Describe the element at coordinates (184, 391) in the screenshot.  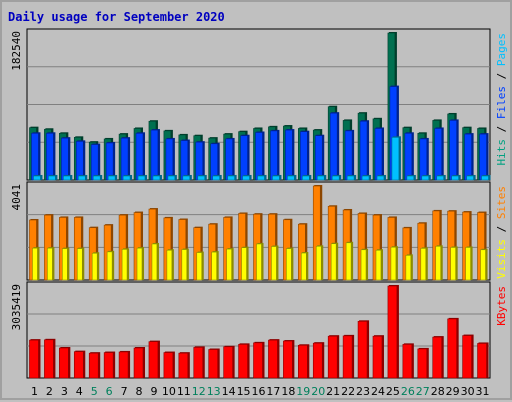
I see `x-tick-label-day-11: 11` at that location.